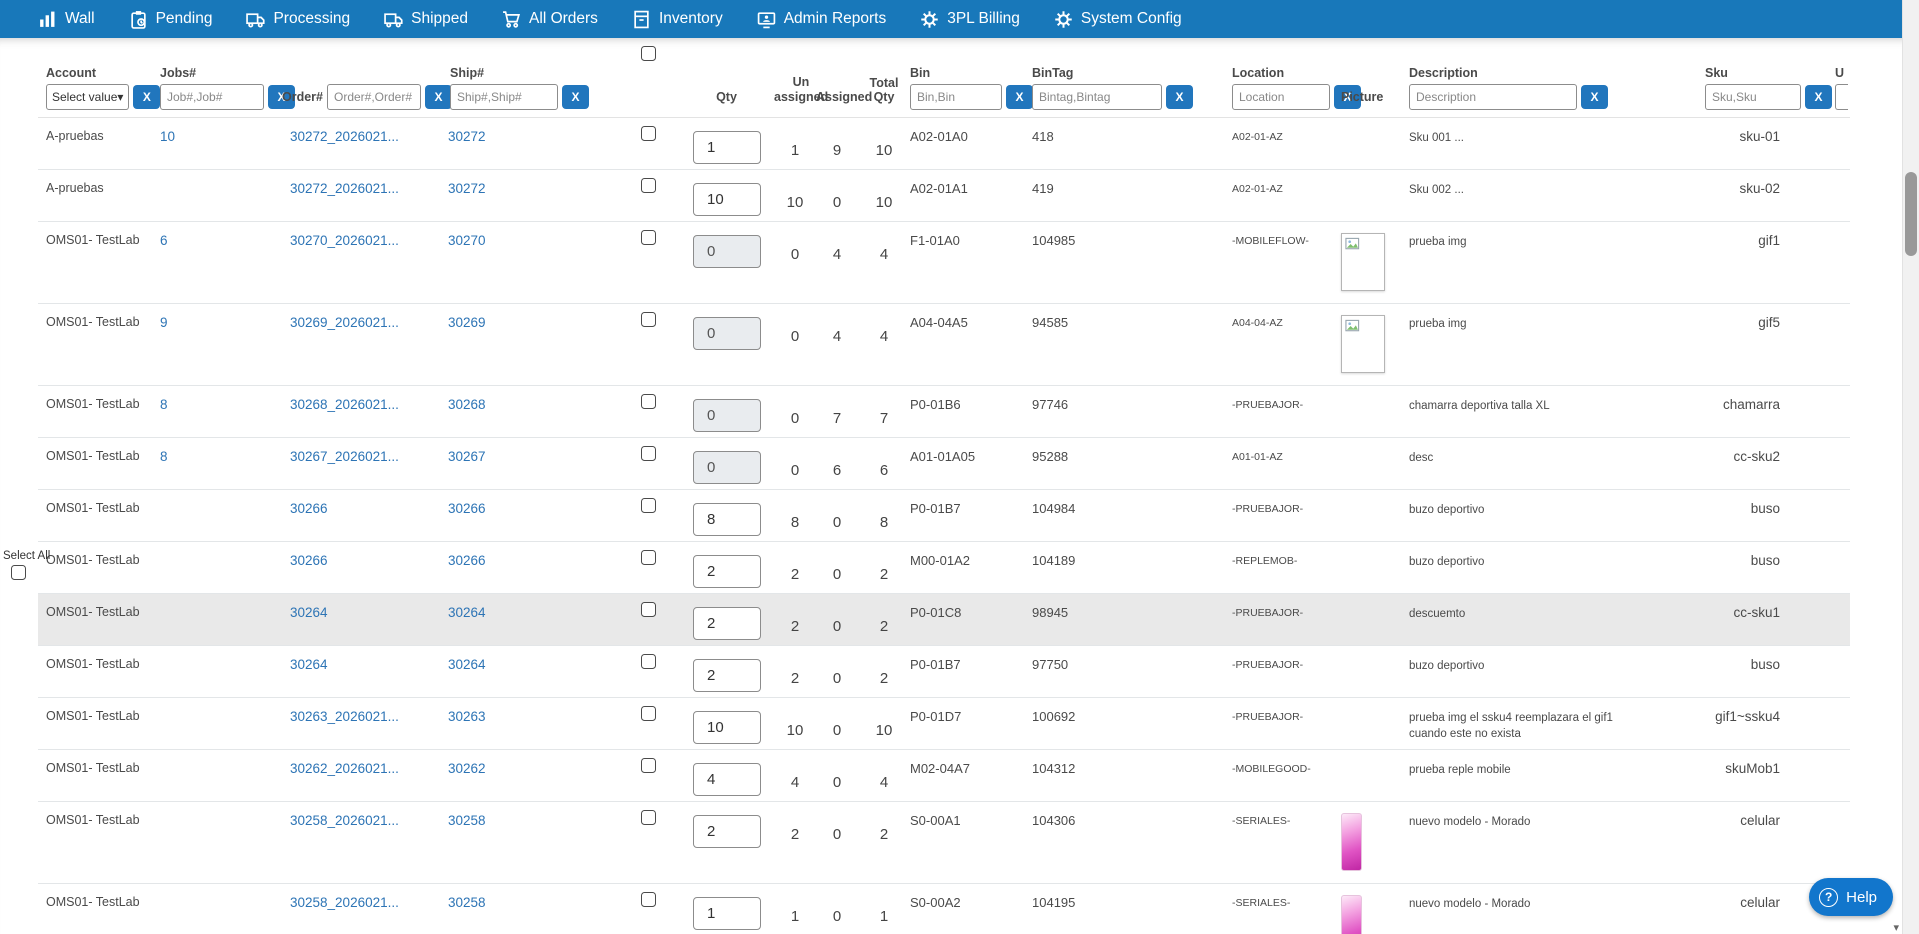 This screenshot has height=934, width=1919. Describe the element at coordinates (1097, 97) in the screenshot. I see `bintag-input` at that location.